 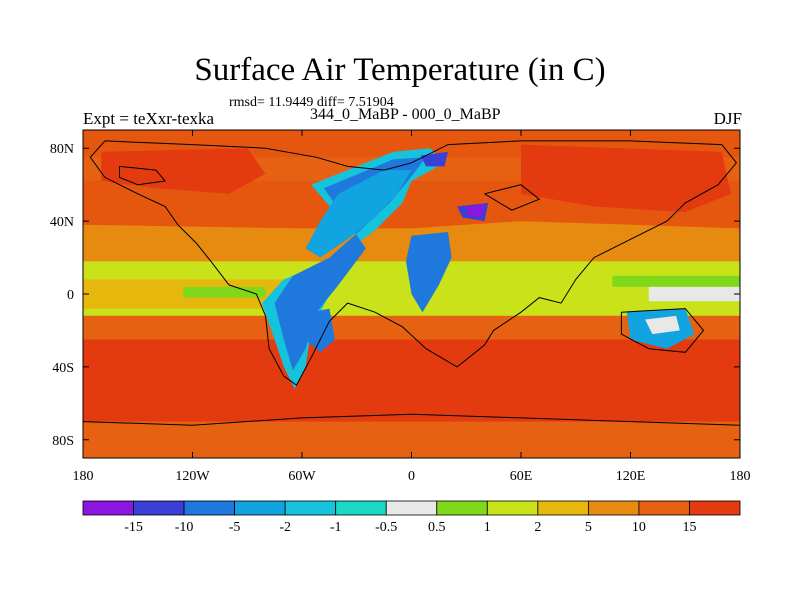 I want to click on colorbar-label: 0.5, so click(x=437, y=527).